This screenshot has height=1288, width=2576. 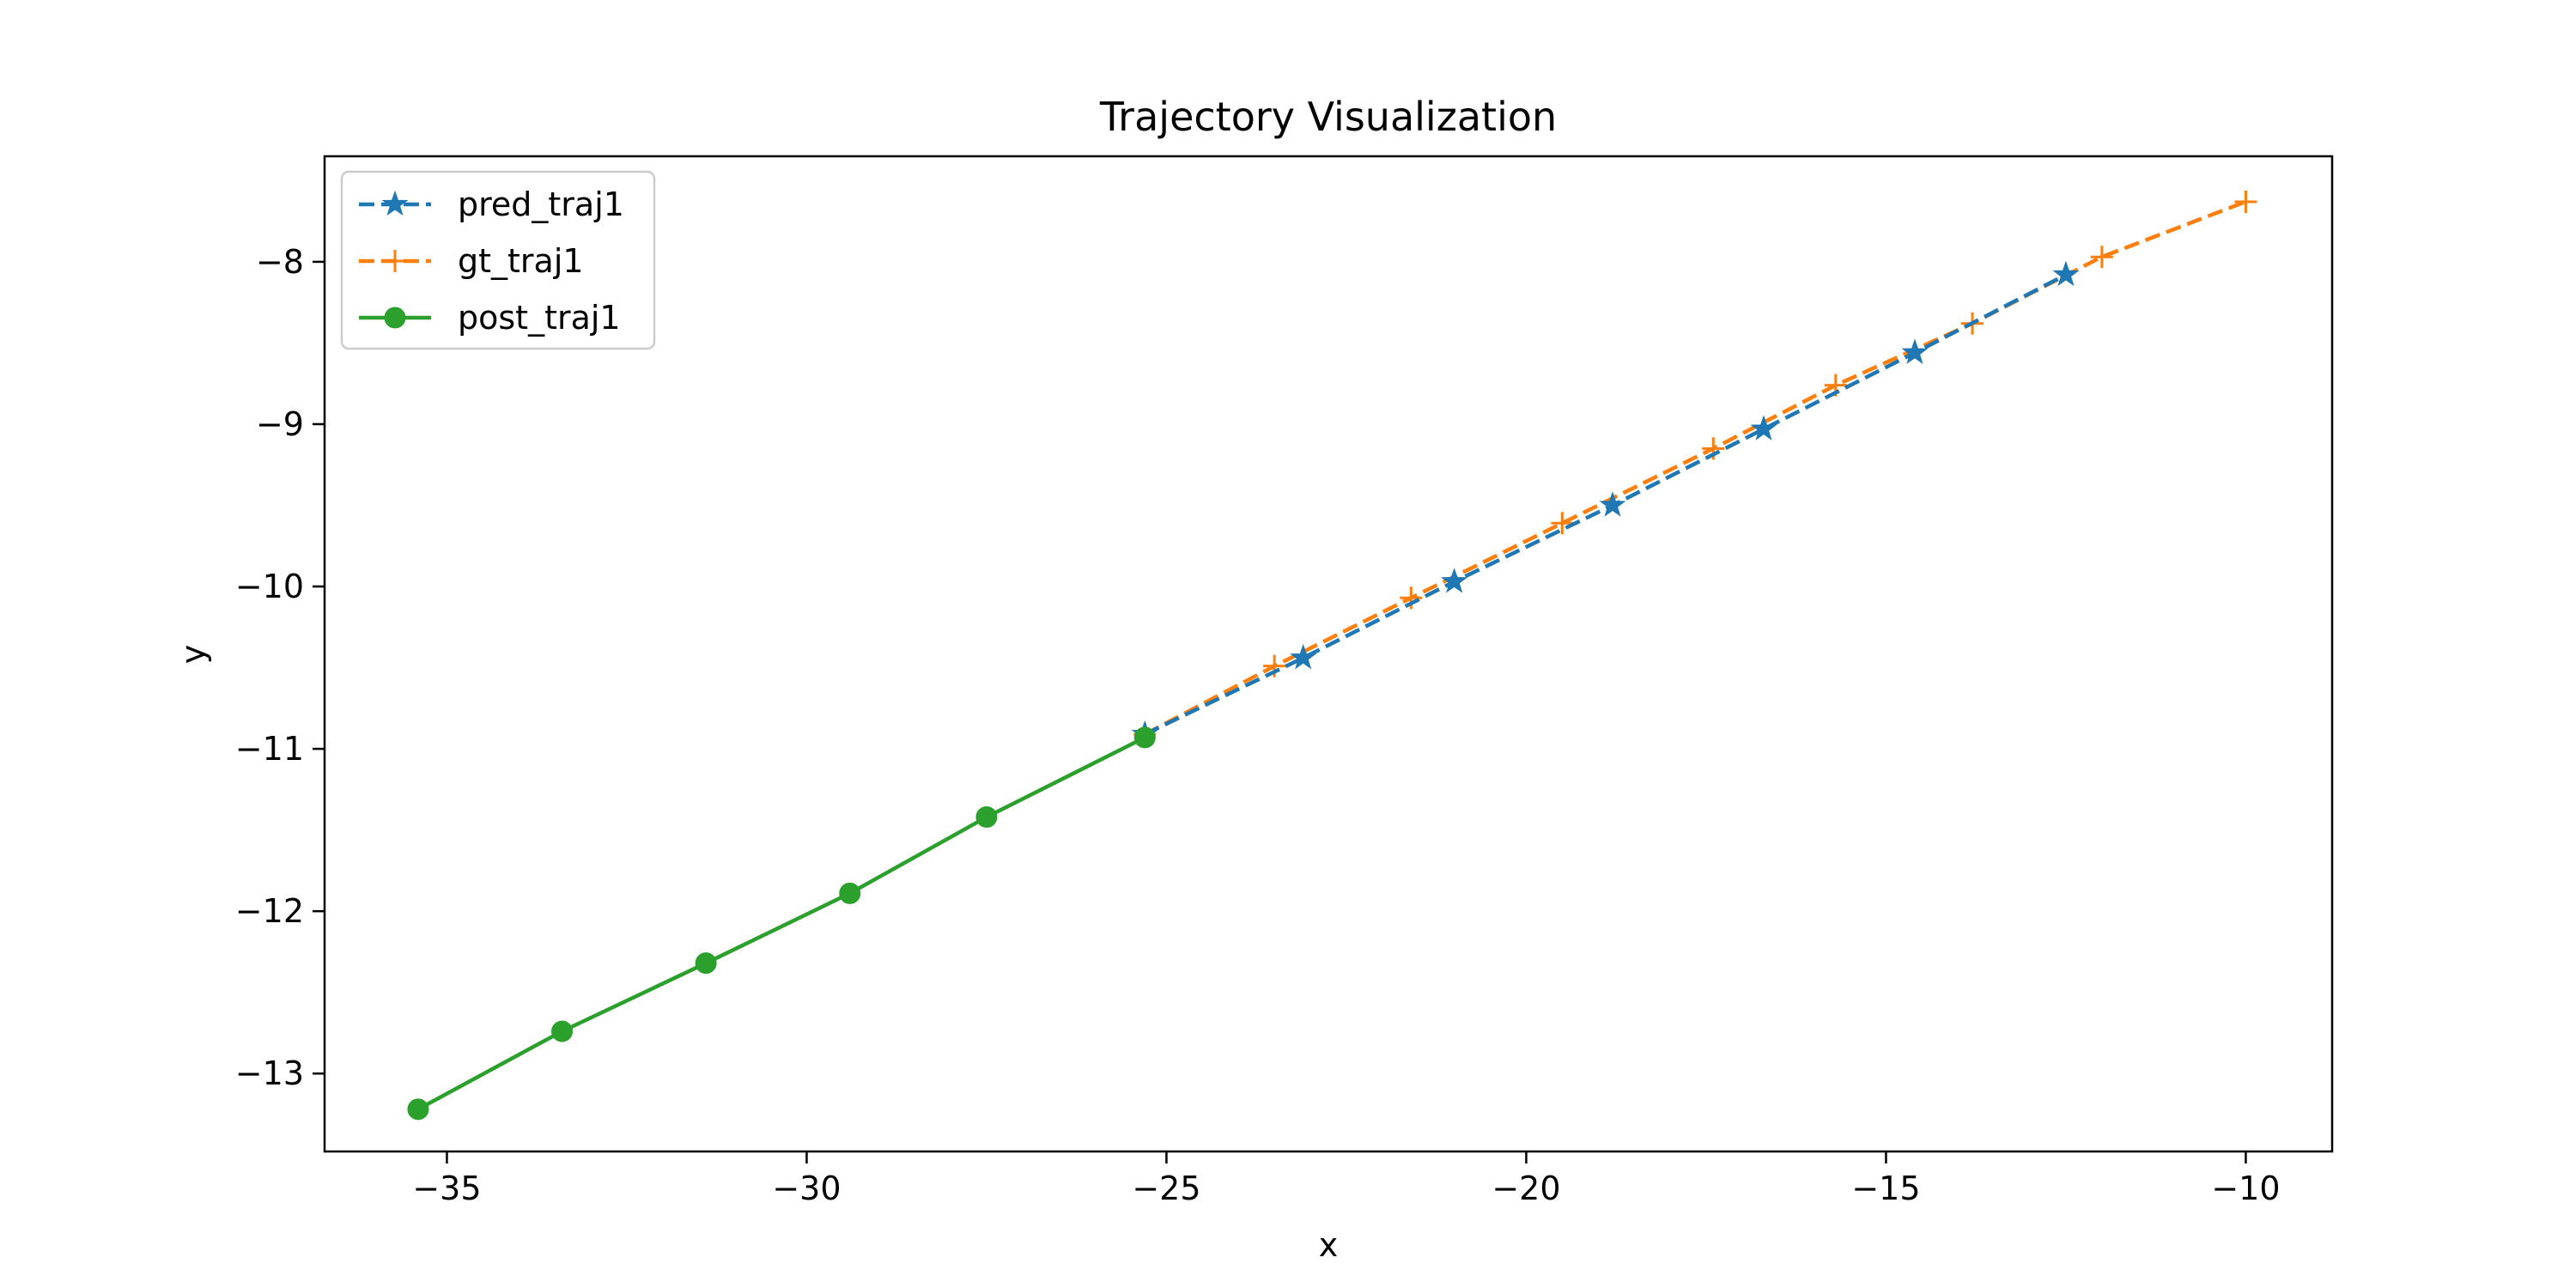 What do you see at coordinates (269, 1073) in the screenshot?
I see `y-tick-label: −13` at bounding box center [269, 1073].